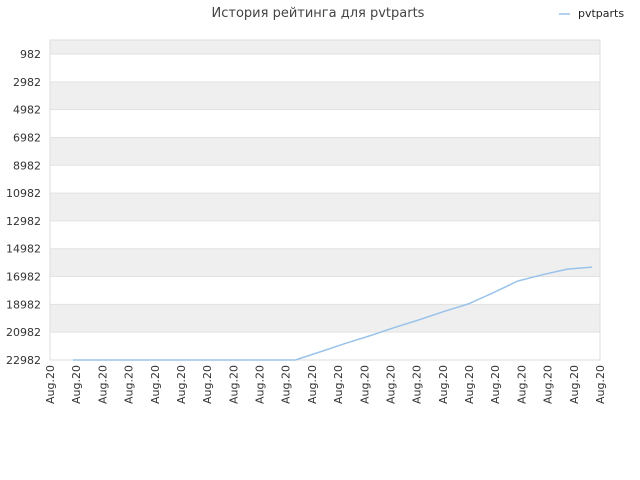  I want to click on legend: pvtparts, so click(591, 13).